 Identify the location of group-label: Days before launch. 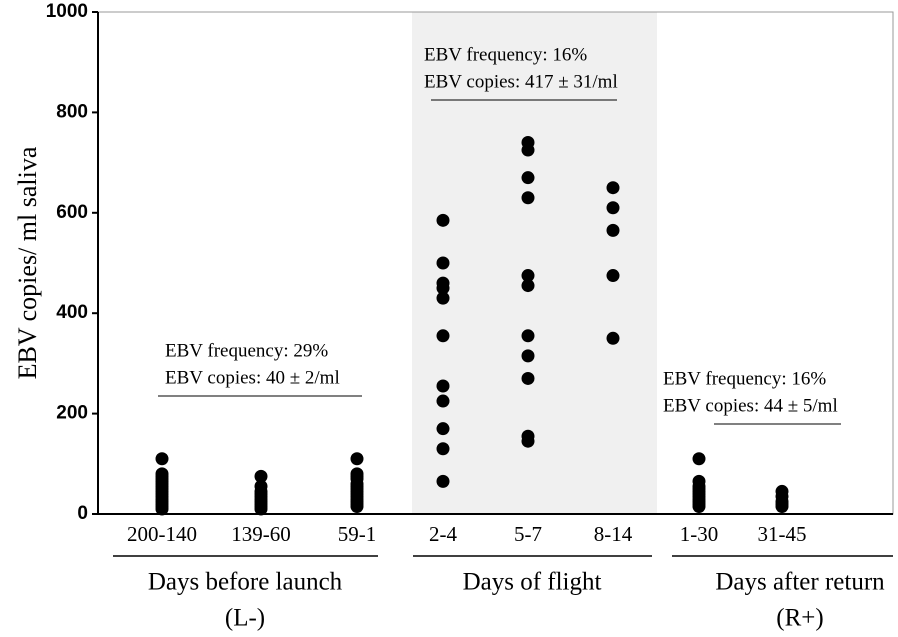
(245, 582).